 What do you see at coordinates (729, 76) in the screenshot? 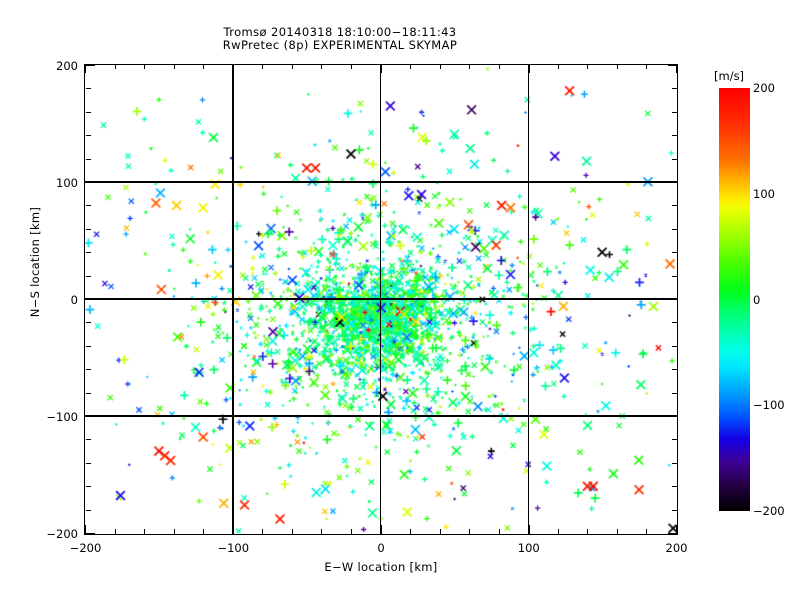
I see `colorbar-unit-label: [m/s]` at bounding box center [729, 76].